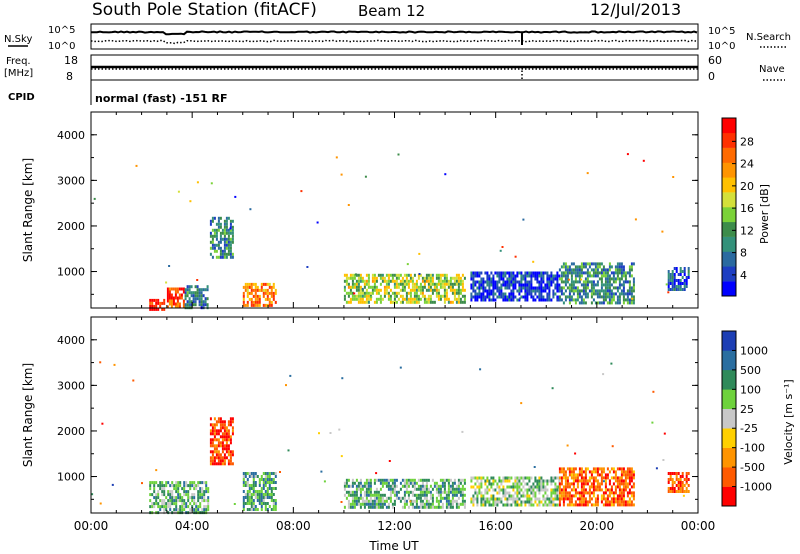 The image size is (800, 554). I want to click on nave-tick-top: 60, so click(715, 60).